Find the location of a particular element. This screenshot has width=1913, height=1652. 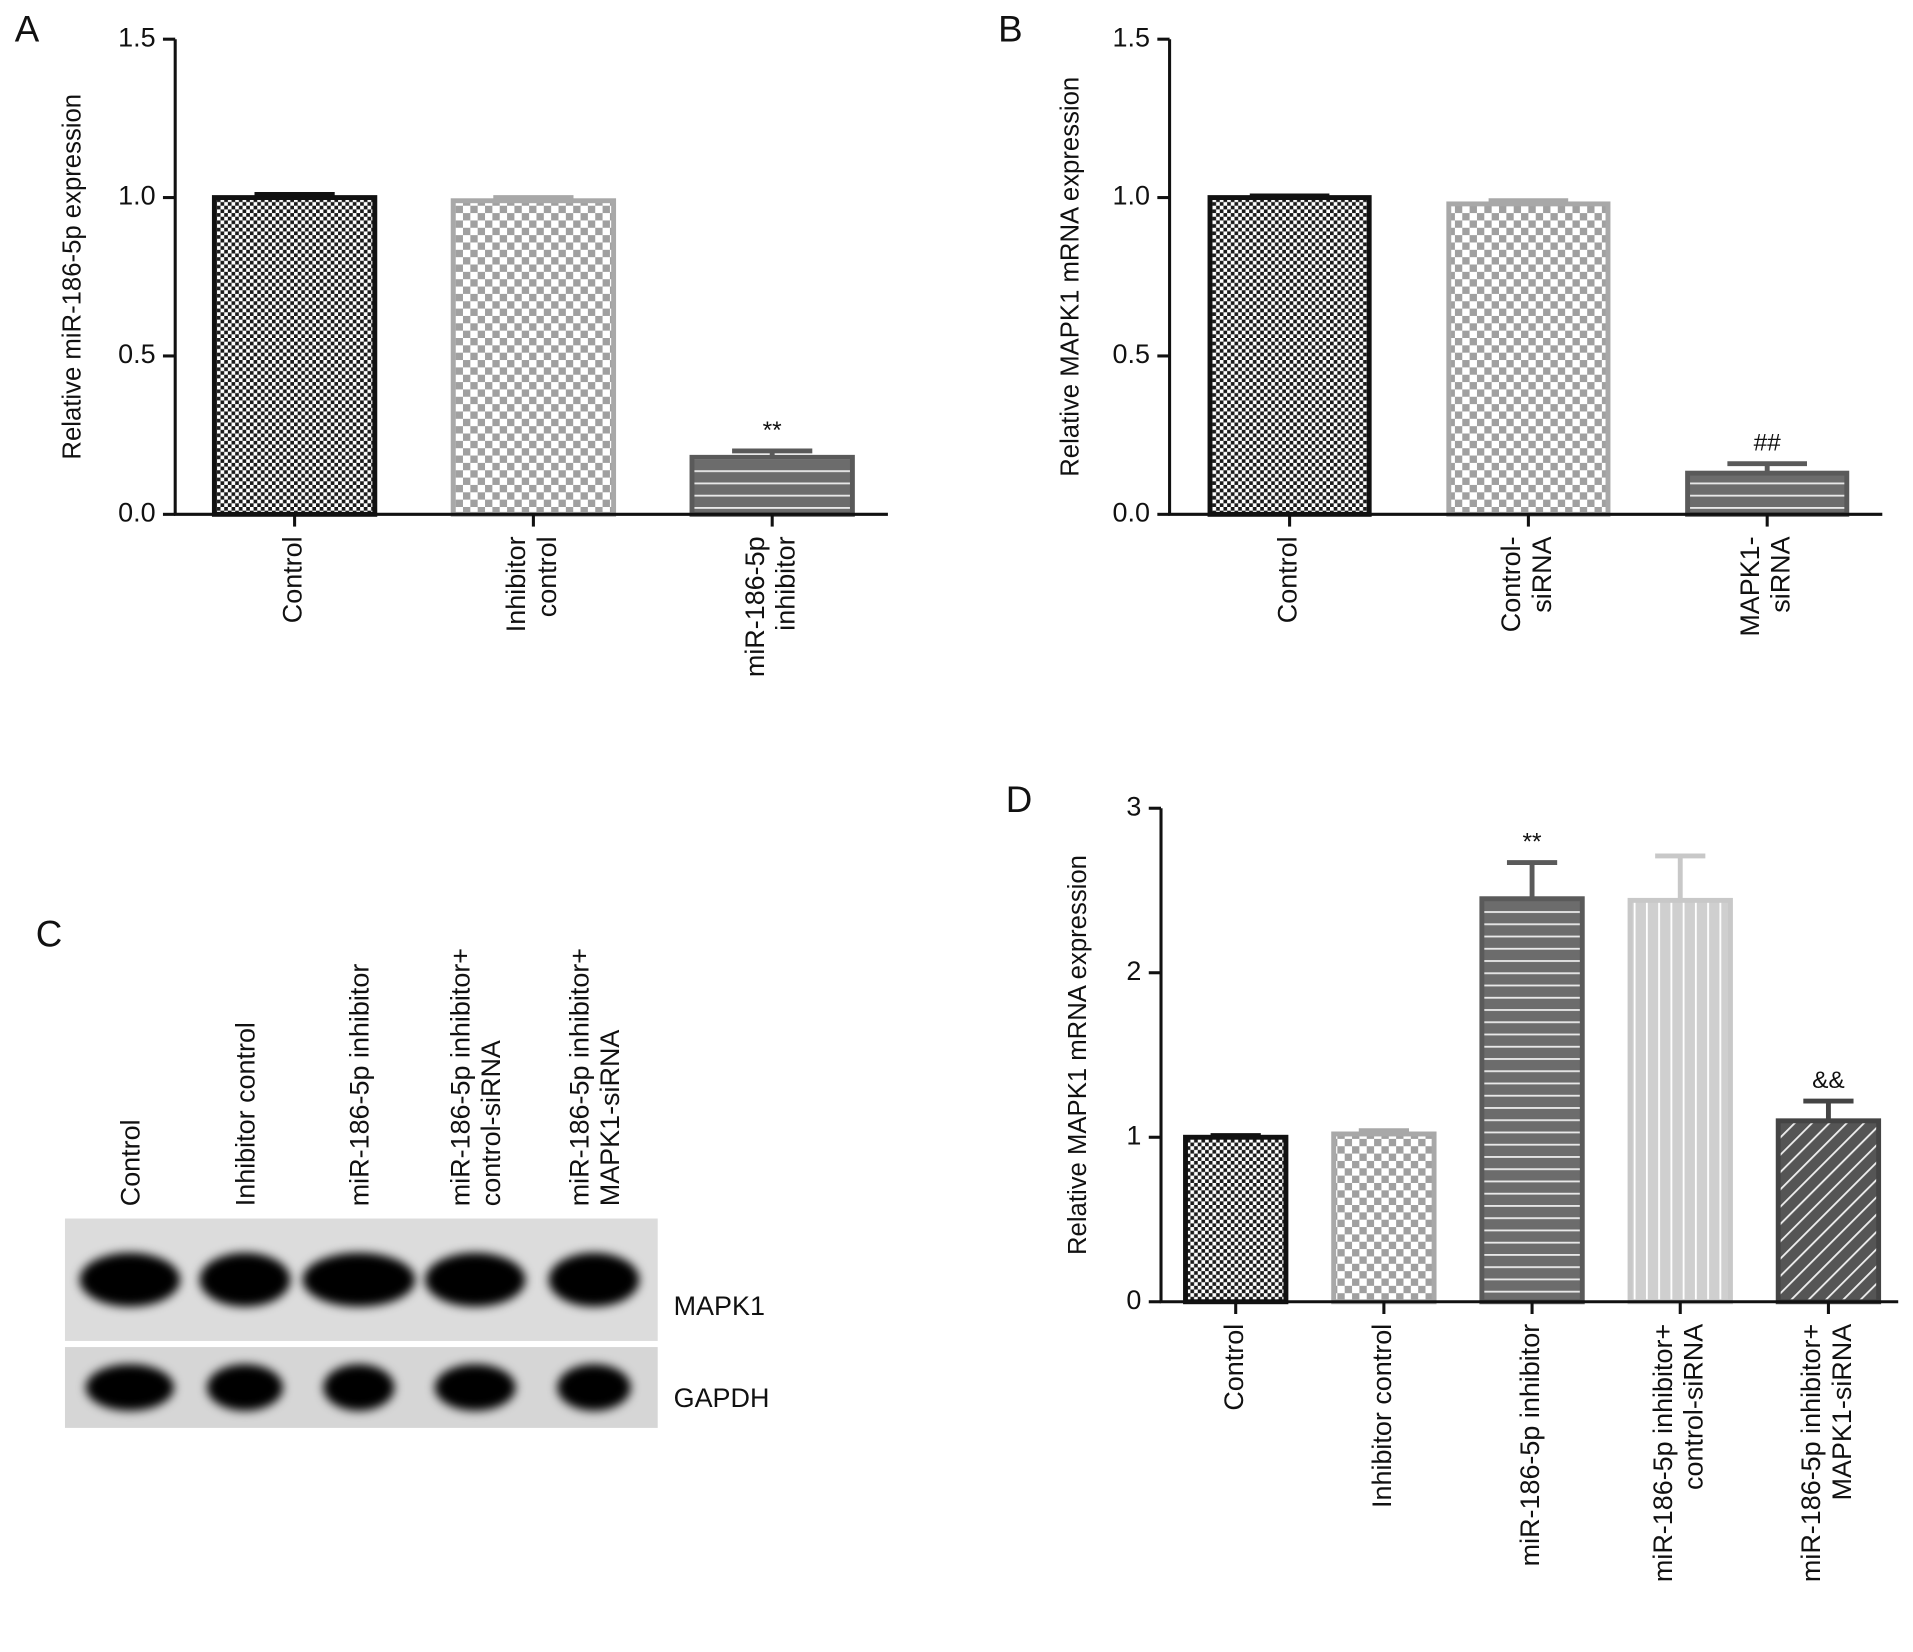

y-tick-label: 3 is located at coordinates (1133, 806).